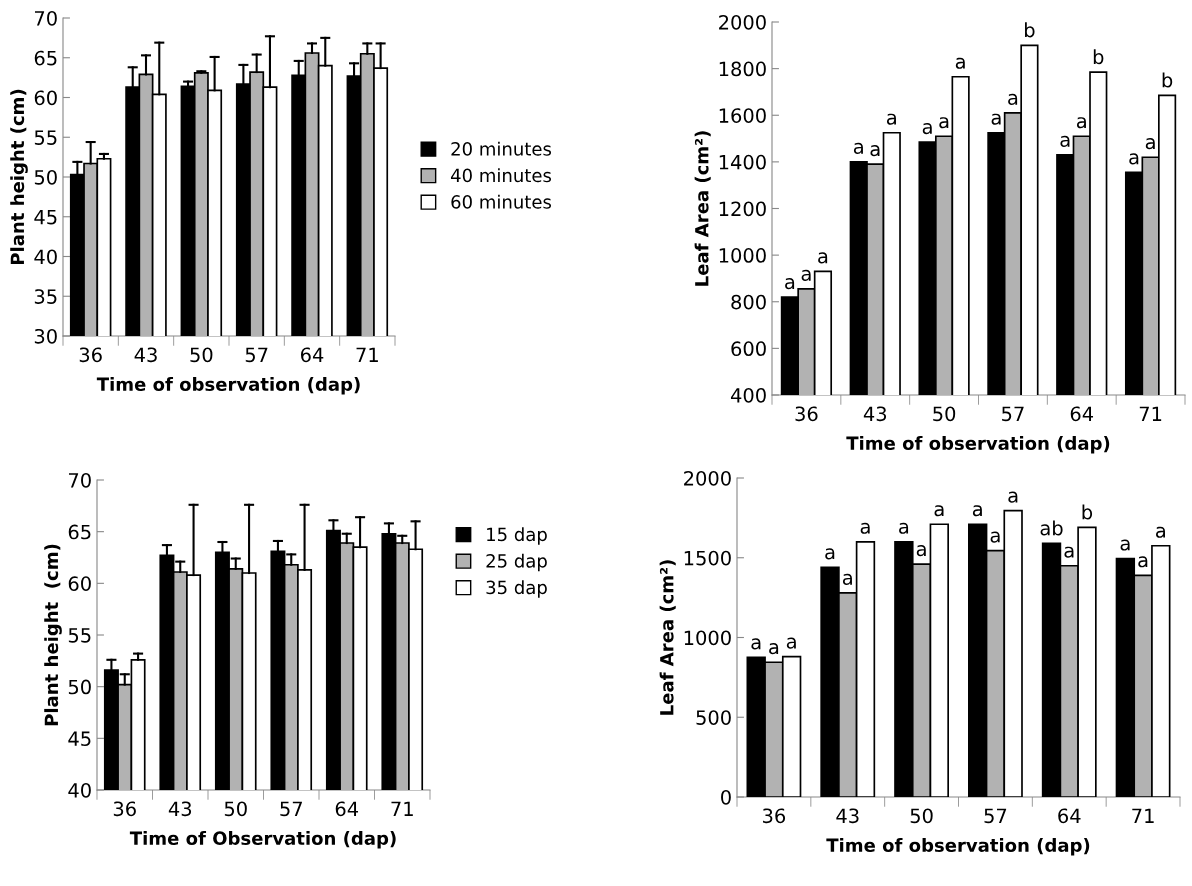 The width and height of the screenshot is (1192, 886). Describe the element at coordinates (742, 162) in the screenshot. I see `y-tick-label: 1400` at that location.